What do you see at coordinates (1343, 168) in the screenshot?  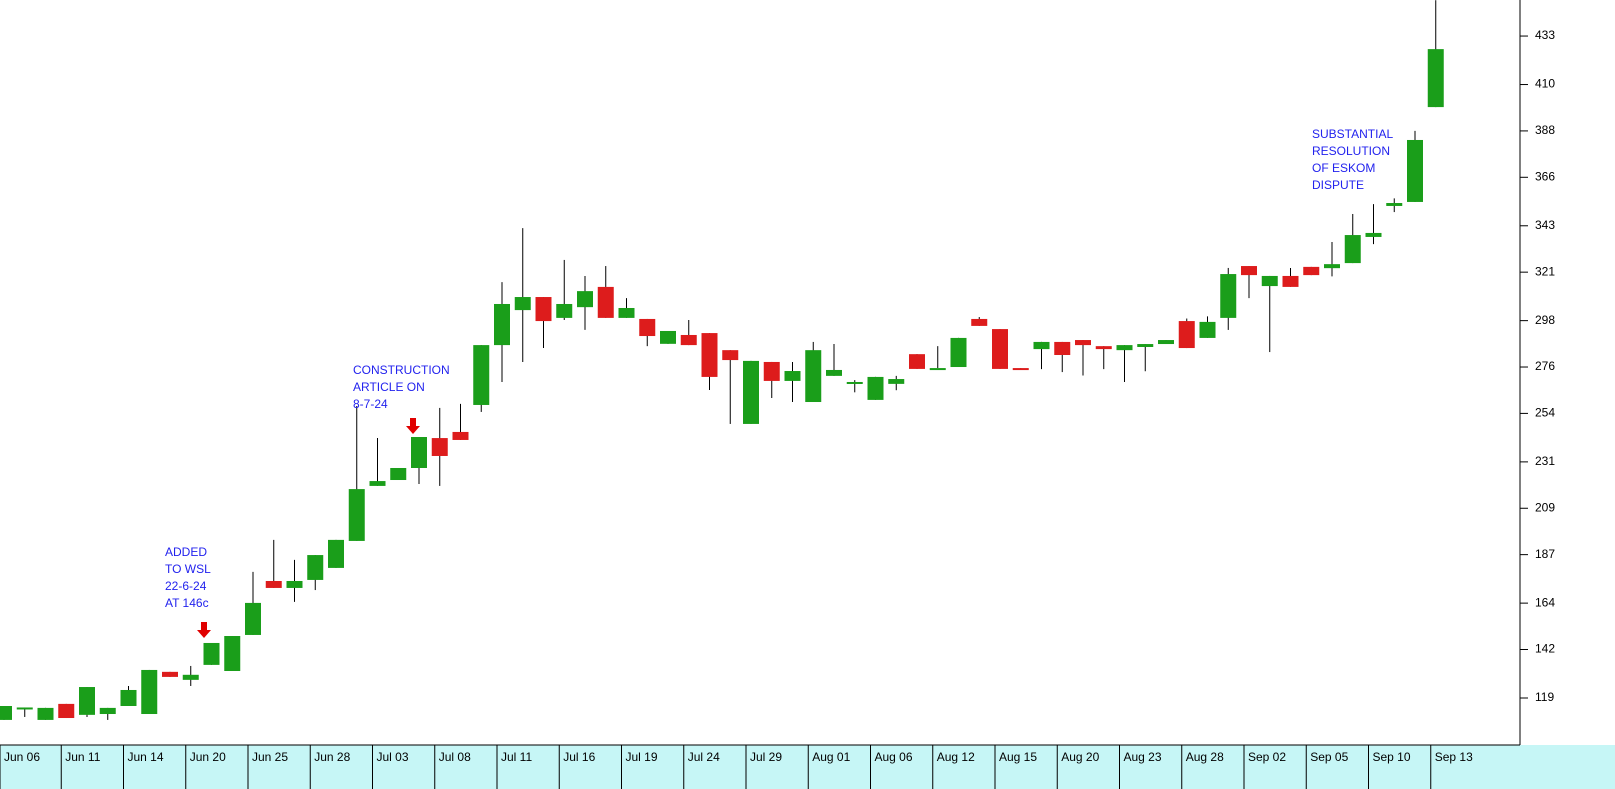 I see `annotation: OF ESKOM` at bounding box center [1343, 168].